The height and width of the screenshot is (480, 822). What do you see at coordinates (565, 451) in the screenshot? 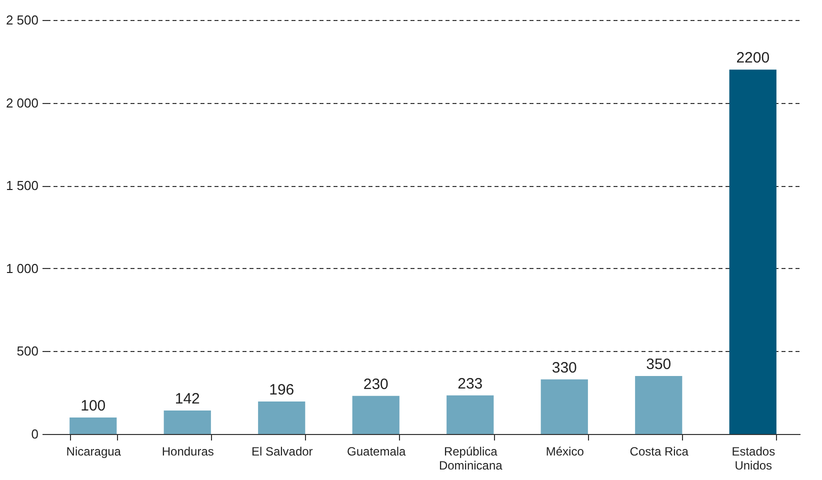
I see `x-tick-label: México` at bounding box center [565, 451].